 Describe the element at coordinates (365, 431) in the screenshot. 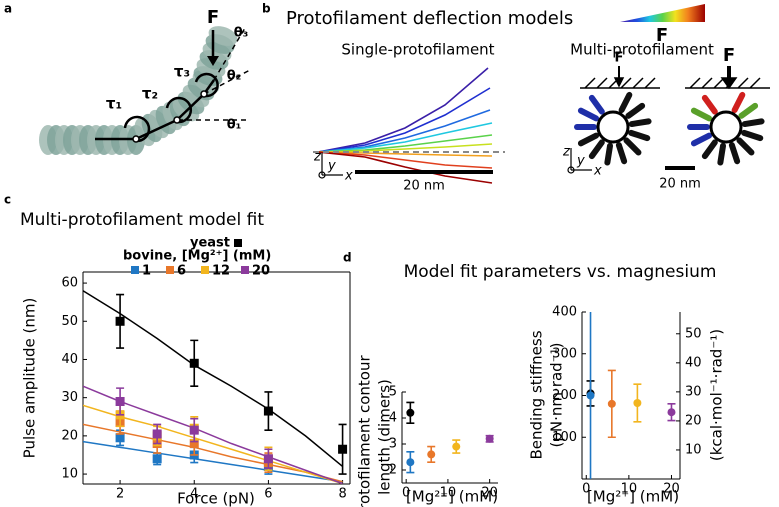

I see `y-axis-label: Protofilament contour` at that location.